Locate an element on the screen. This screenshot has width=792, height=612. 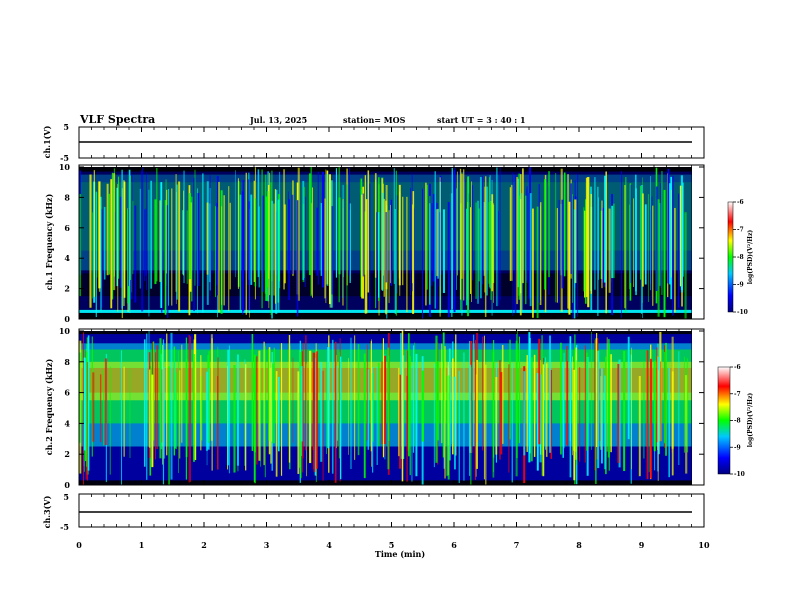
header-station: station= MOS is located at coordinates (374, 120).